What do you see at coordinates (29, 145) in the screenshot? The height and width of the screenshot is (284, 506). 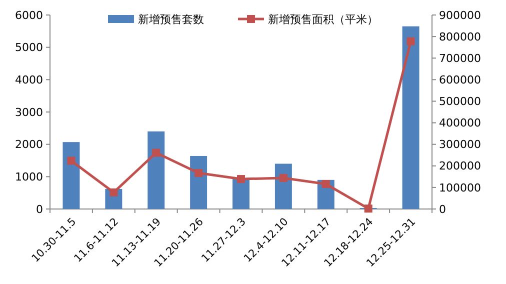 I see `y-tick-label: 2000` at bounding box center [29, 145].